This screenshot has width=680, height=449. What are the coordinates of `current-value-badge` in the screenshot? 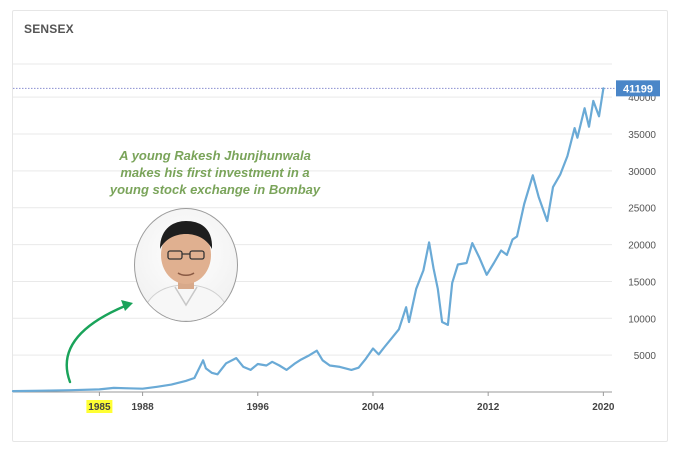 It's located at (638, 88).